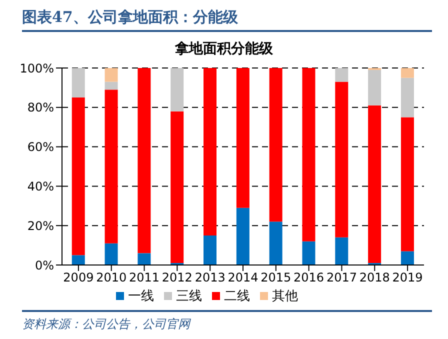 Image resolution: width=448 pixels, height=339 pixels. Describe the element at coordinates (243, 277) in the screenshot. I see `x-tick-label: 2014` at that location.